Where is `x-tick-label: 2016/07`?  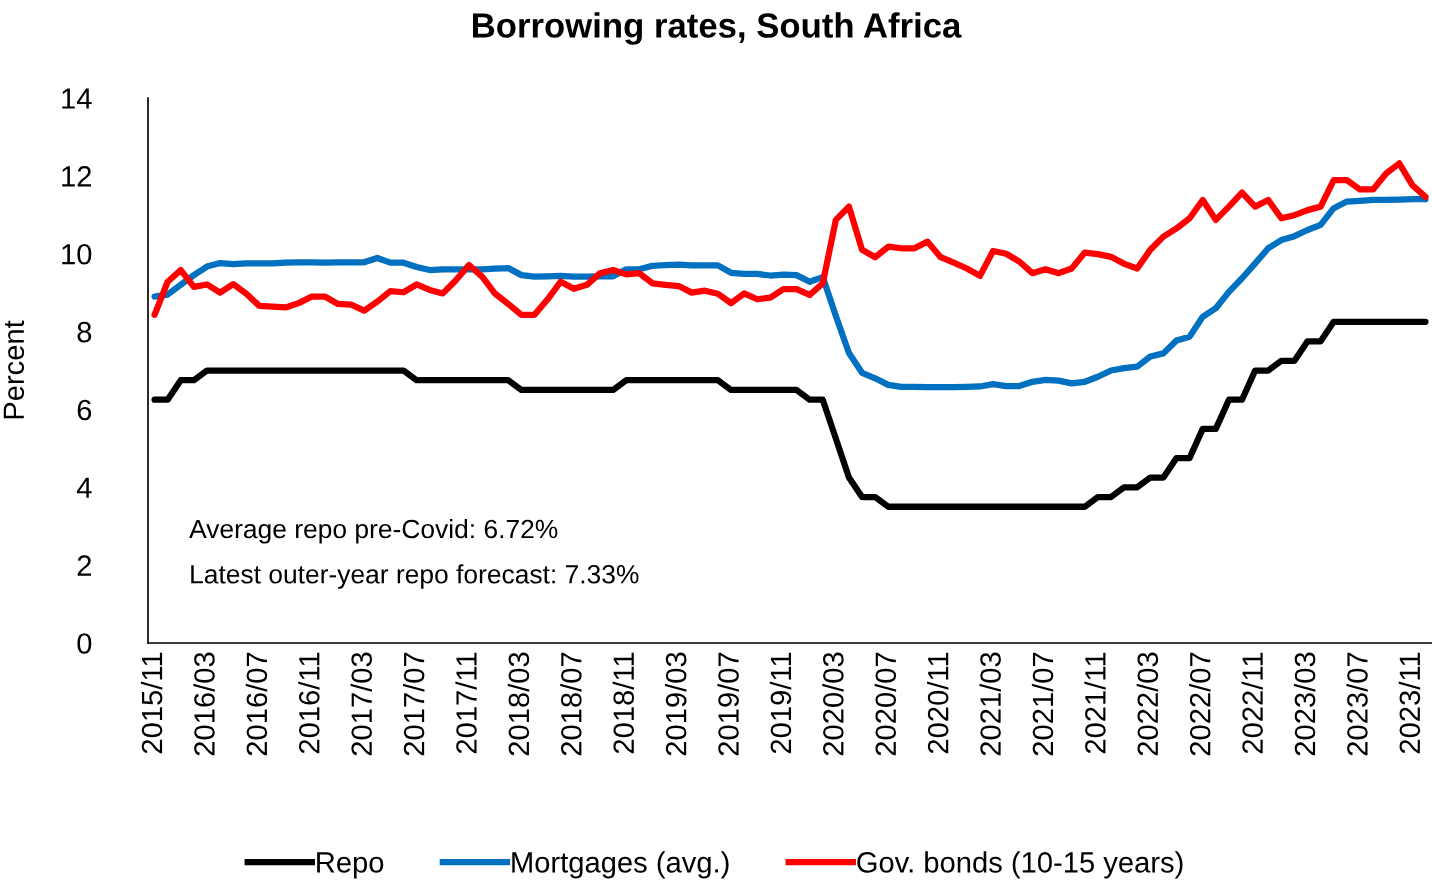
x-tick-label: 2016/07 is located at coordinates (256, 704).